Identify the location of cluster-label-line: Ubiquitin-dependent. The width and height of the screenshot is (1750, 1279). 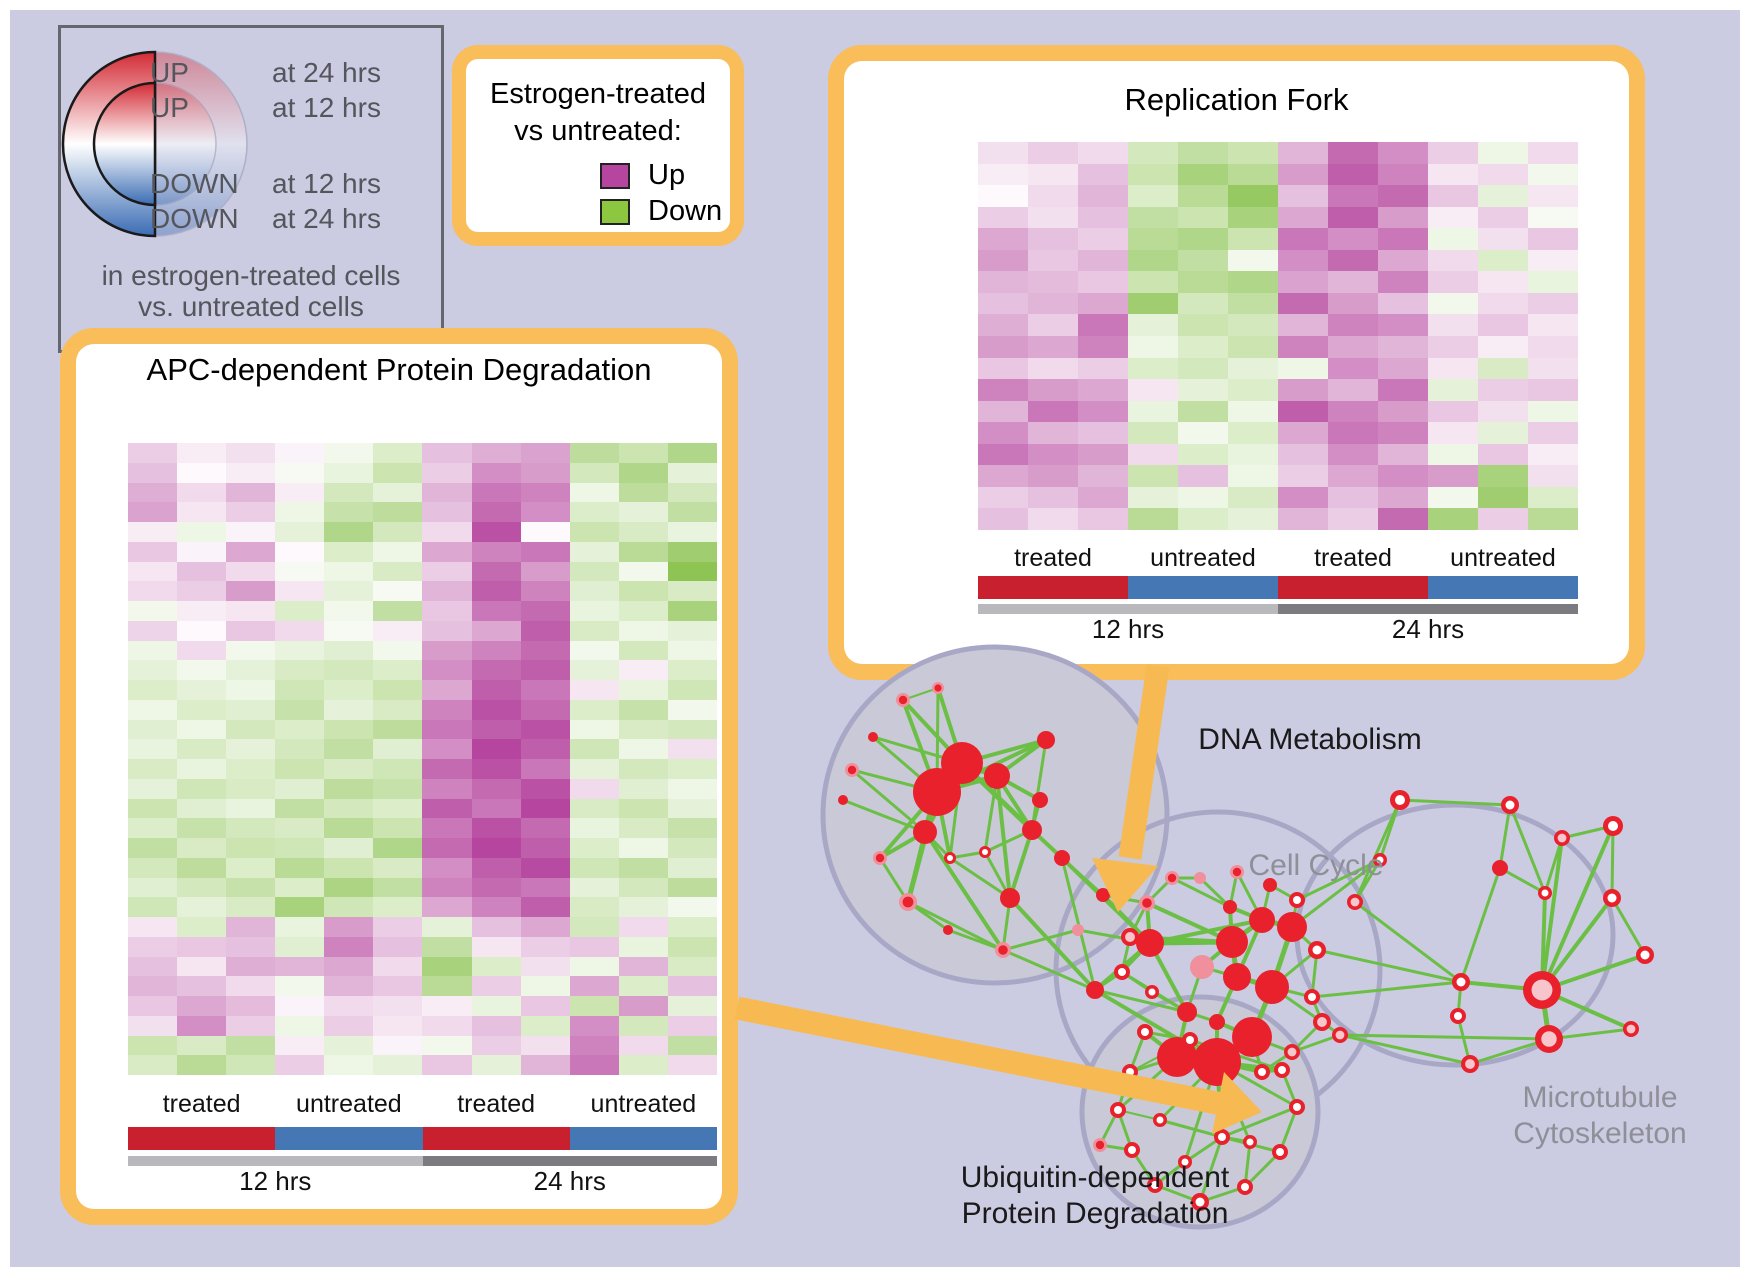
(1095, 1177).